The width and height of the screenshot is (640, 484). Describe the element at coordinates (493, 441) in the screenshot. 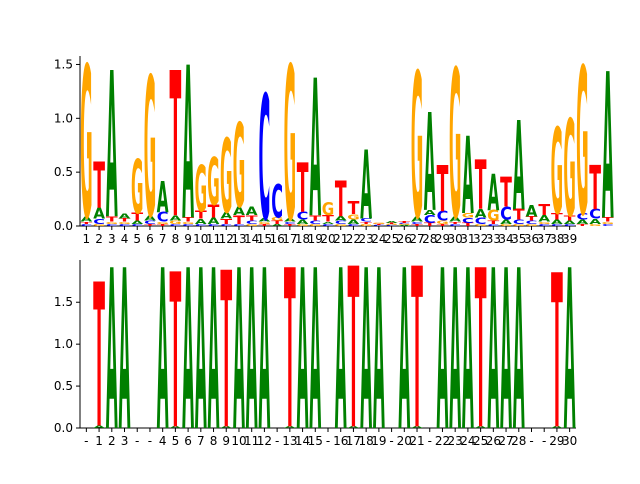

I see `x-tick-label: 26` at that location.